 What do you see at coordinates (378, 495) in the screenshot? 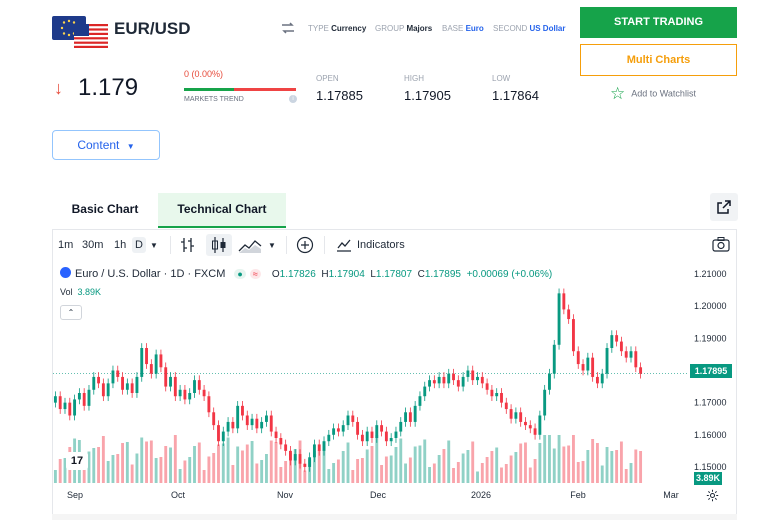
I see `time-axis-label: Dec` at bounding box center [378, 495].